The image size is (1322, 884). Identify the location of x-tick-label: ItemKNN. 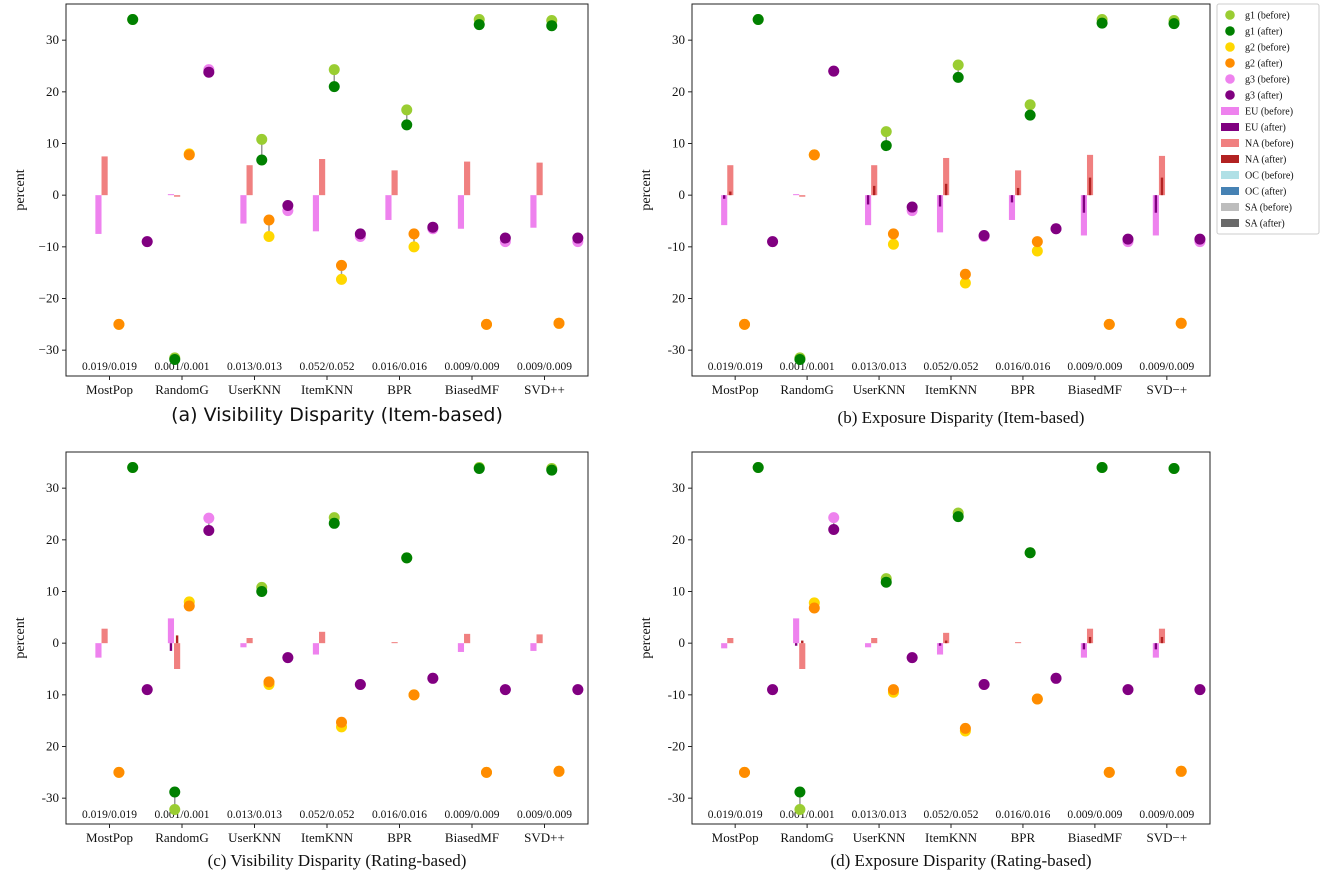
(327, 837).